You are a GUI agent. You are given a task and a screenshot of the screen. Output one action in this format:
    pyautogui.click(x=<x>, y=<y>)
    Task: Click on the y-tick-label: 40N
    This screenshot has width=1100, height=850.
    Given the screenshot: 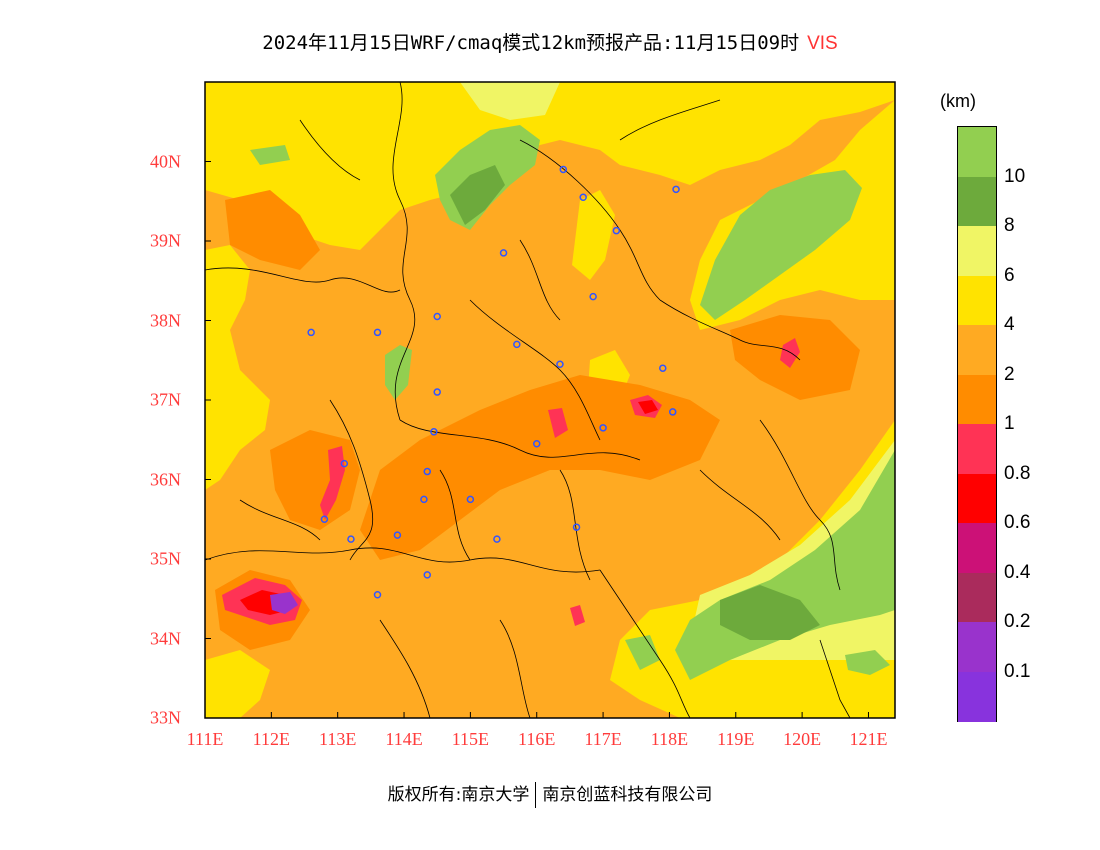 What is the action you would take?
    pyautogui.click(x=165, y=161)
    